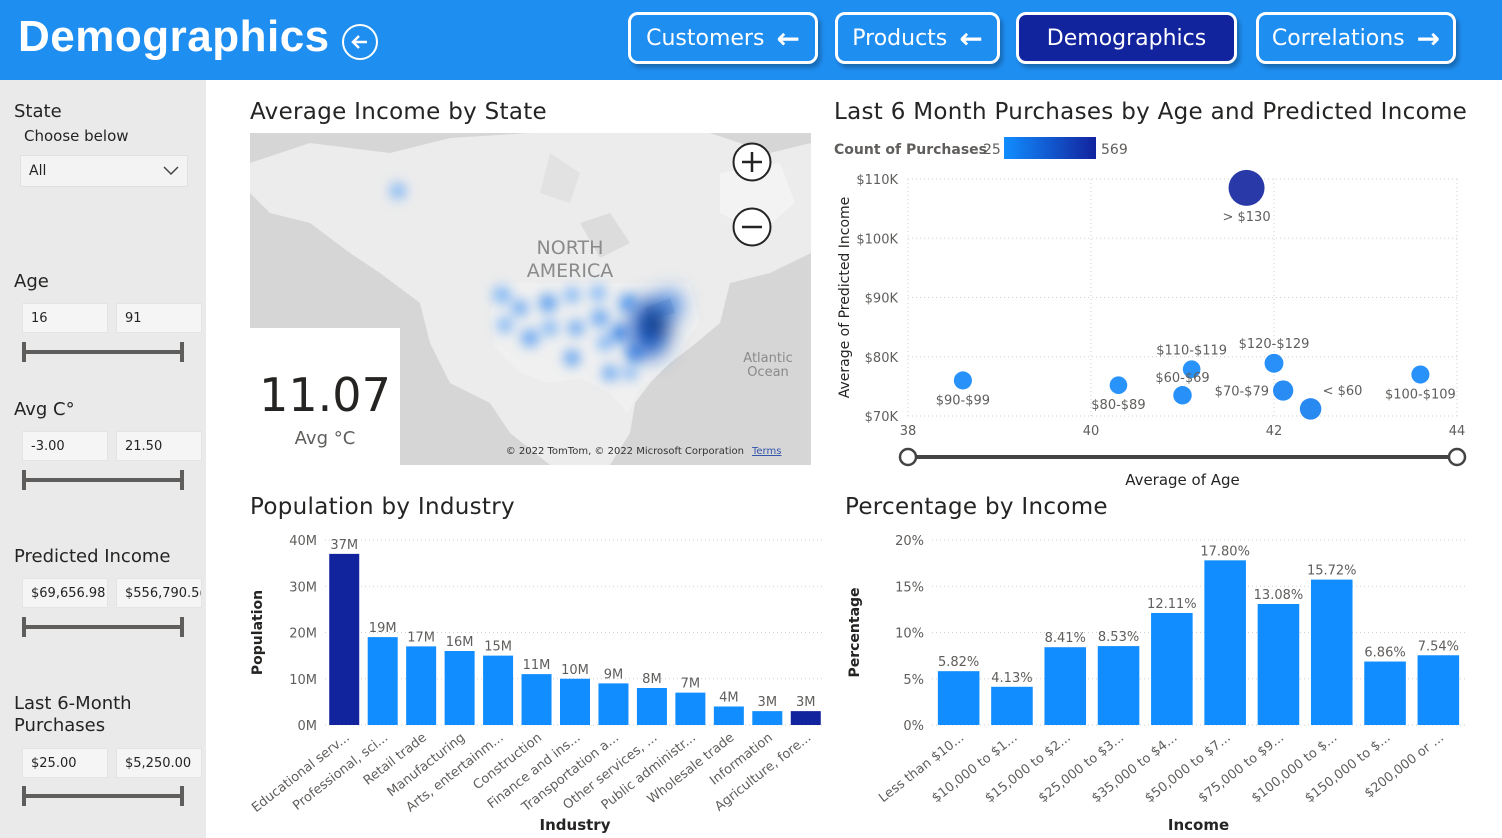 The image size is (1502, 838). What do you see at coordinates (498, 647) in the screenshot?
I see `data-label: 15M` at bounding box center [498, 647].